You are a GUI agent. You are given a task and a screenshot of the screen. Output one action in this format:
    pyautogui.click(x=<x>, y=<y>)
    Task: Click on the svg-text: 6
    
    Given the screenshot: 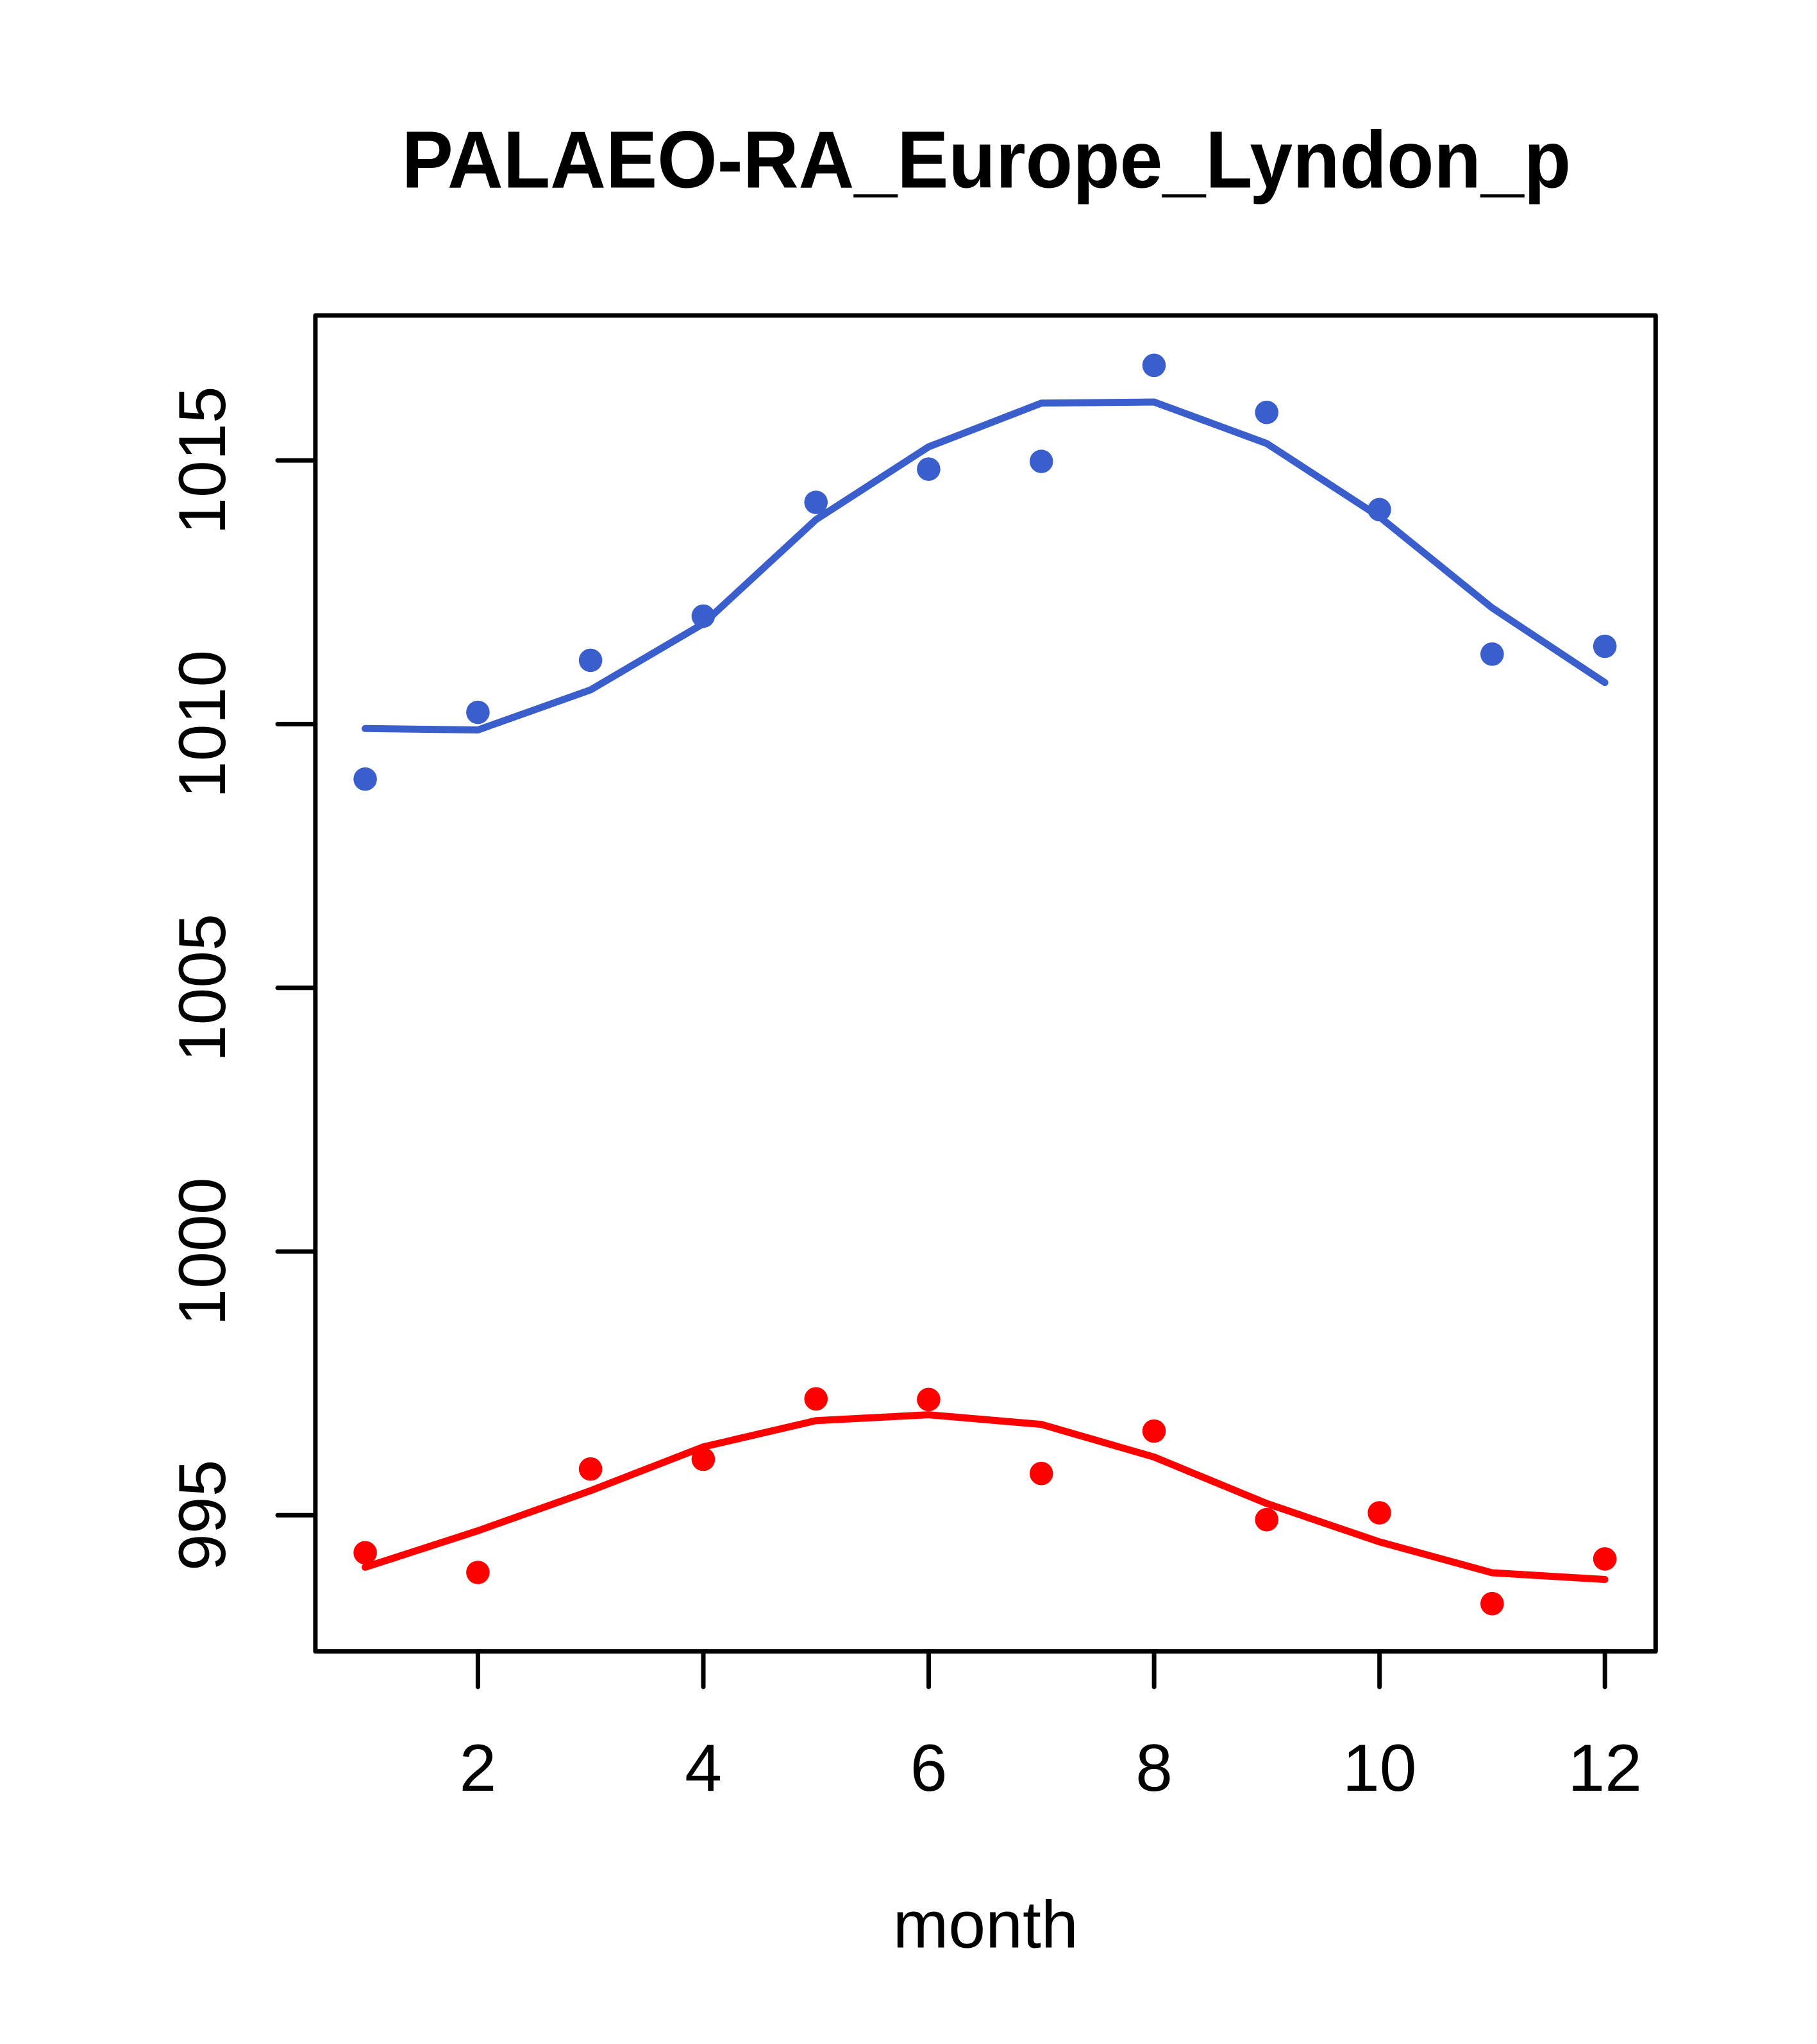 What is the action you would take?
    pyautogui.click(x=929, y=1768)
    